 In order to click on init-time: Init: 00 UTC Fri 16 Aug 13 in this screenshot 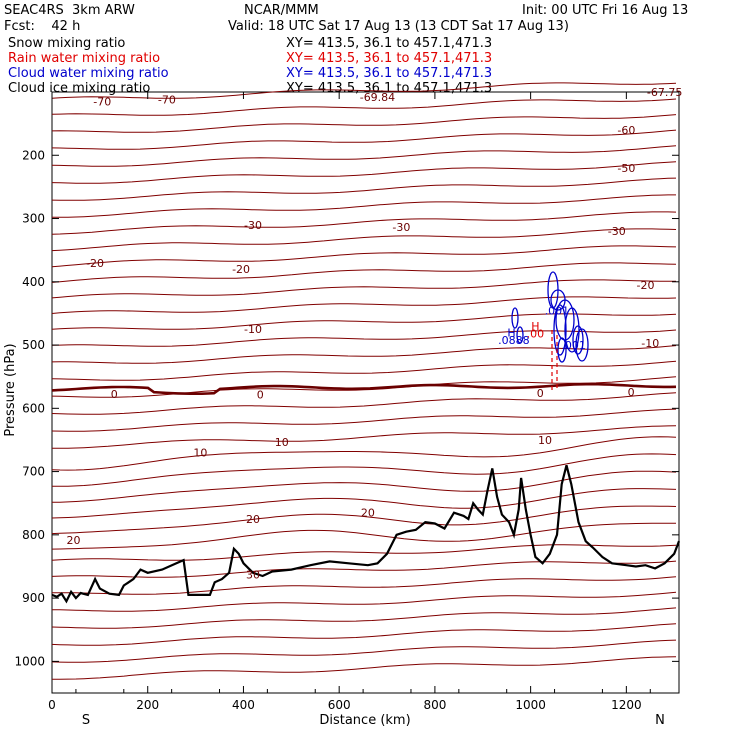, I will do `click(605, 10)`.